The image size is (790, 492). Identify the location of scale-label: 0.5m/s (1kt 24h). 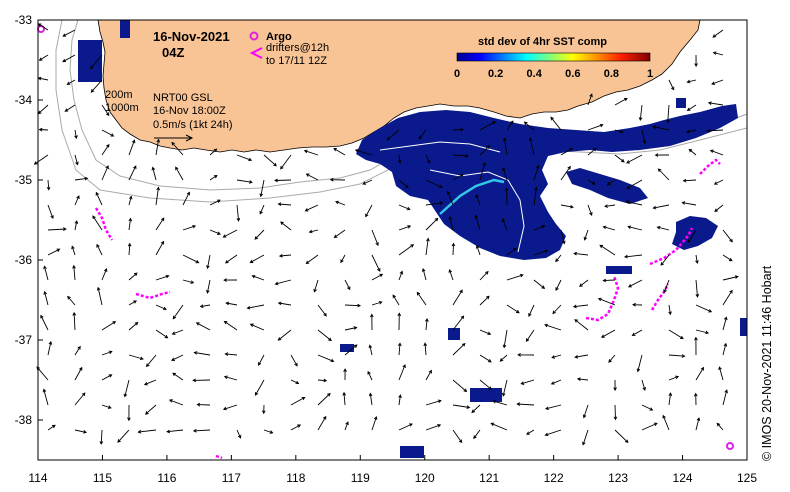
(192, 125).